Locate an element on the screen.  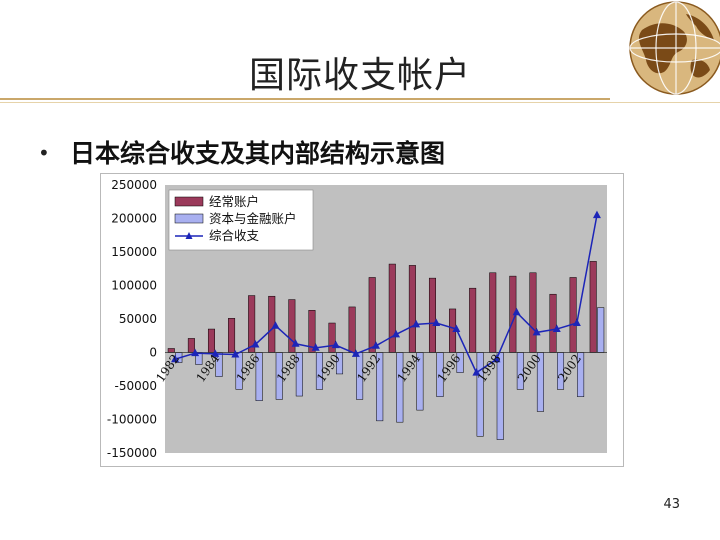
y-tick-label: 50000 is located at coordinates (138, 319).